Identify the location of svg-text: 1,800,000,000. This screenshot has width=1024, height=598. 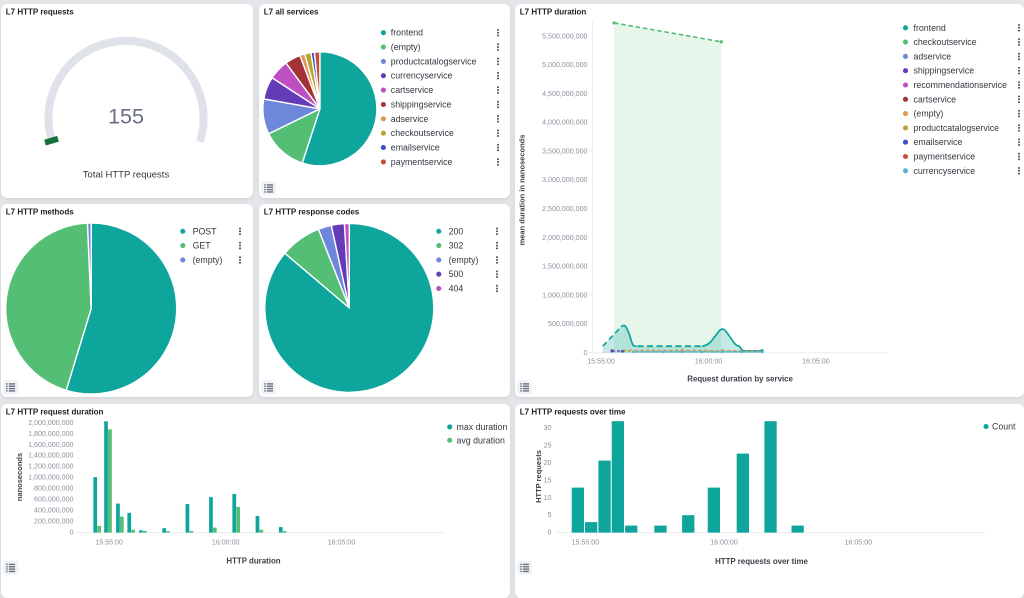
(50, 433).